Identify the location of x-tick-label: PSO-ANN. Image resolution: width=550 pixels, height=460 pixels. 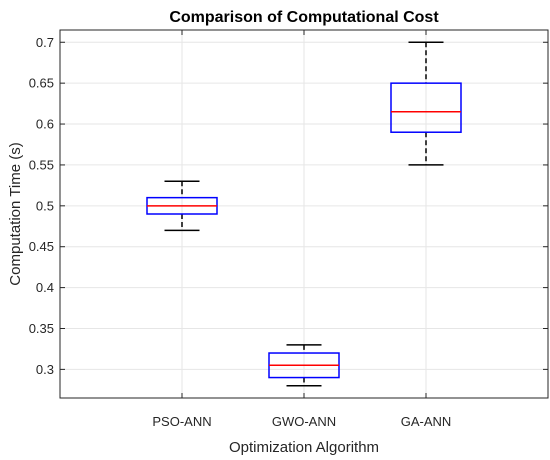
(181, 421).